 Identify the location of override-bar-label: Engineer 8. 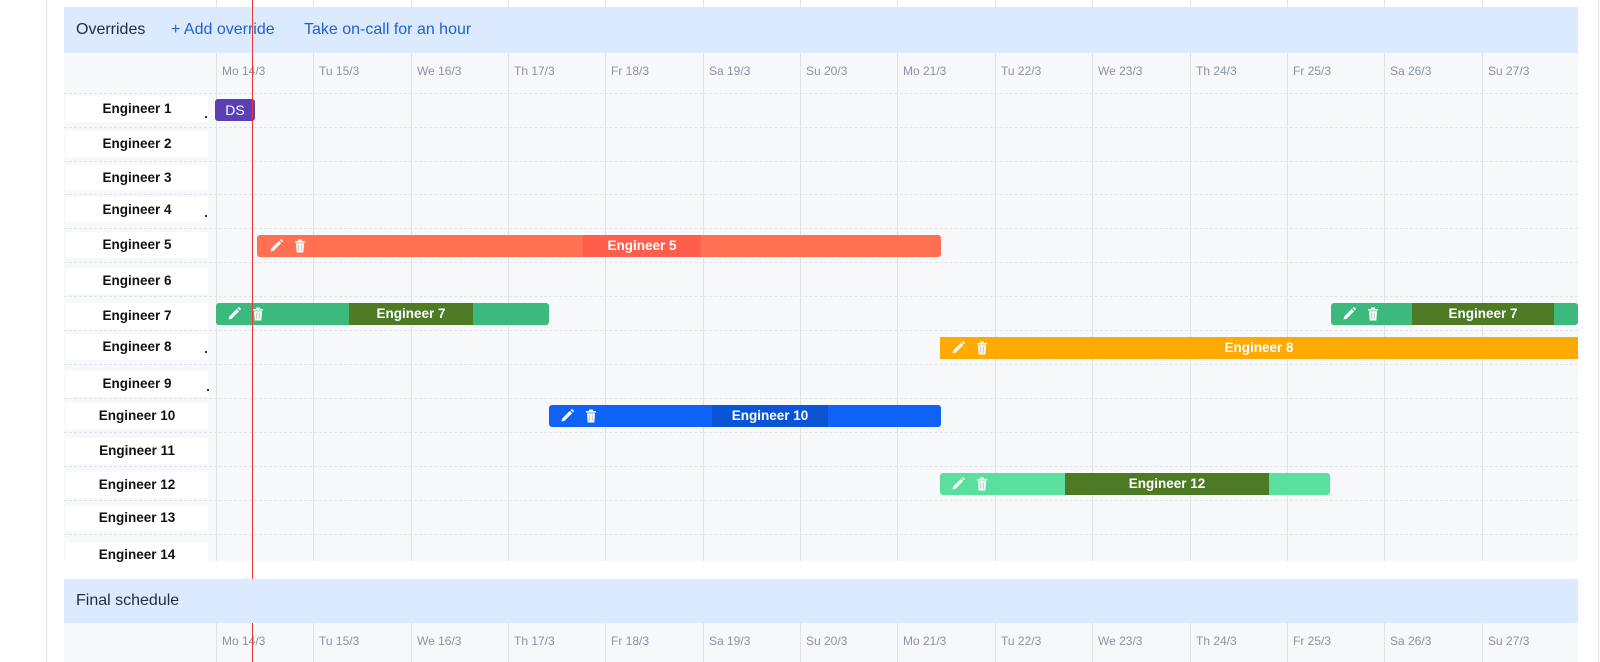
(1259, 347).